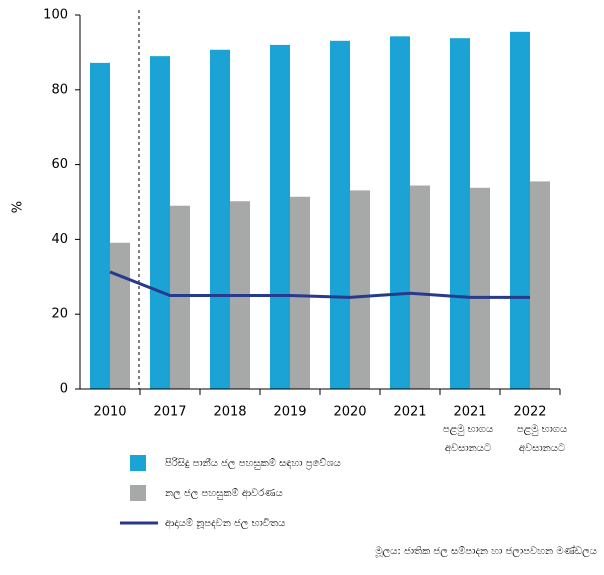 The height and width of the screenshot is (575, 604). I want to click on source: මූලය: ජාතික ජල සම්පාදන හා ජලාපවහන මණ්ඩලය, so click(486, 550).